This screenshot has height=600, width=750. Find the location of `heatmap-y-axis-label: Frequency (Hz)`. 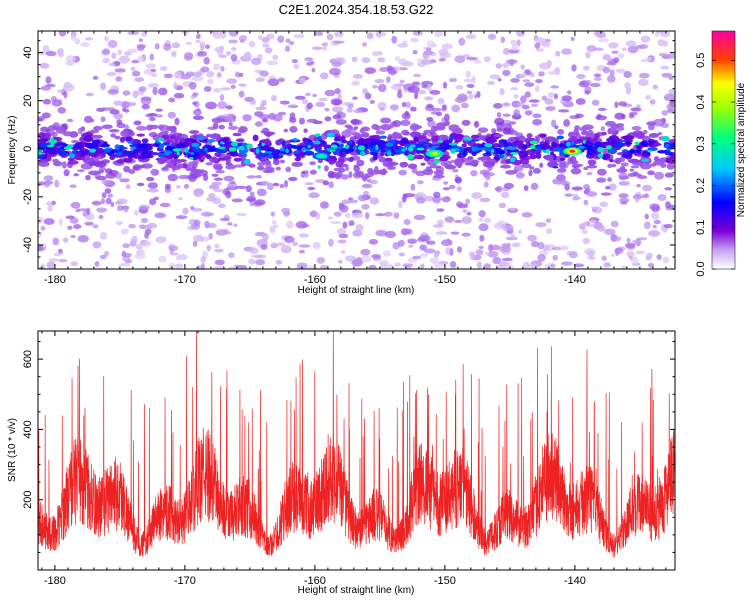

heatmap-y-axis-label: Frequency (Hz) is located at coordinates (12, 150).